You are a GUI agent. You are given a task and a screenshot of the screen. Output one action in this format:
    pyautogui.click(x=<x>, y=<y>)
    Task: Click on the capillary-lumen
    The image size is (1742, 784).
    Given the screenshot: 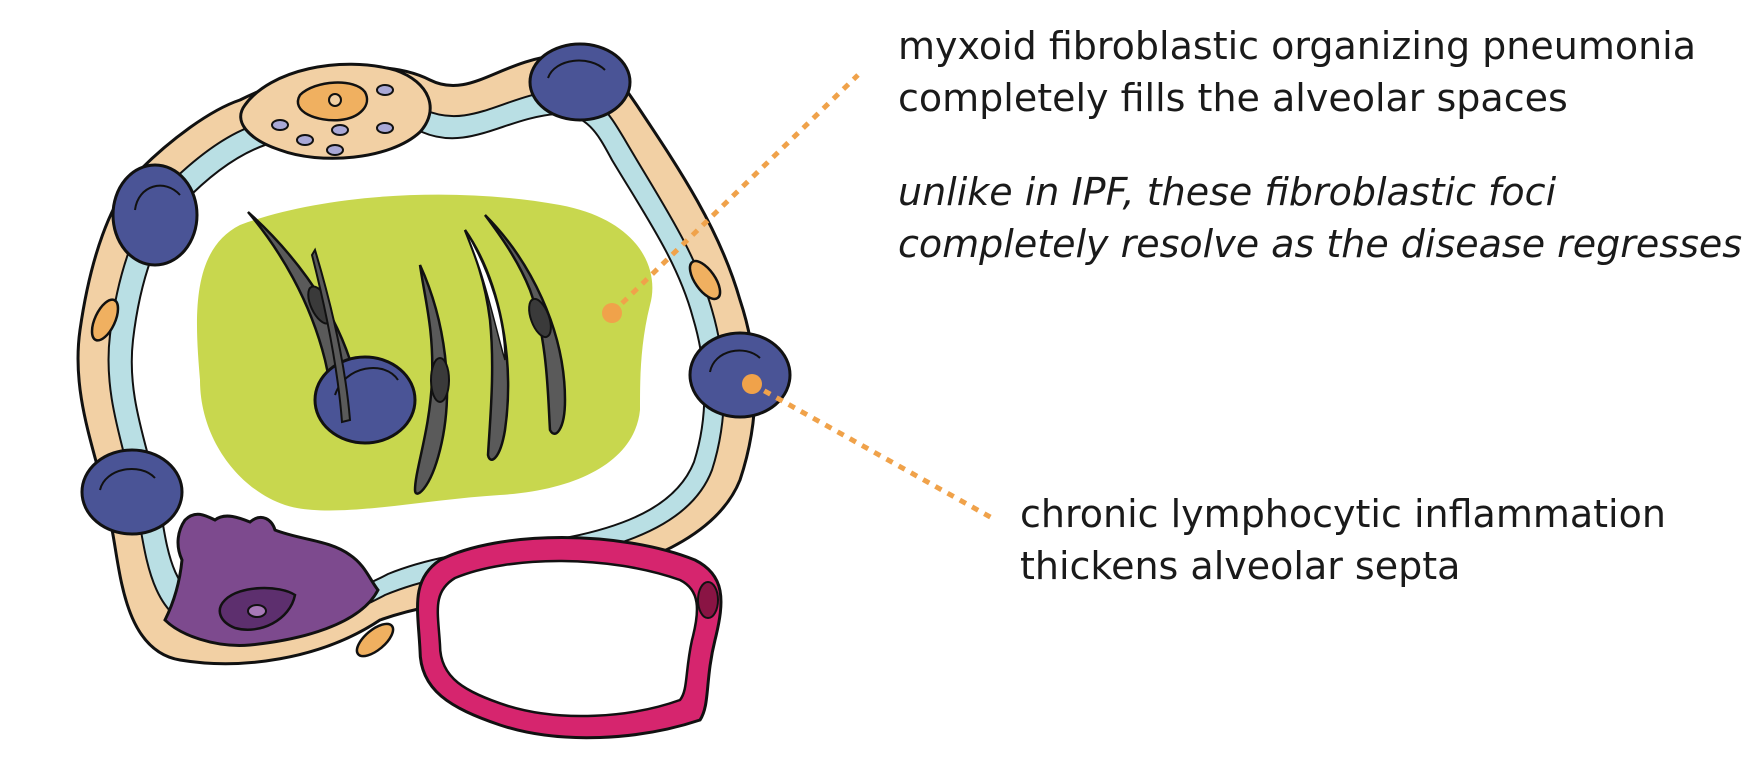 What is the action you would take?
    pyautogui.click(x=567, y=638)
    